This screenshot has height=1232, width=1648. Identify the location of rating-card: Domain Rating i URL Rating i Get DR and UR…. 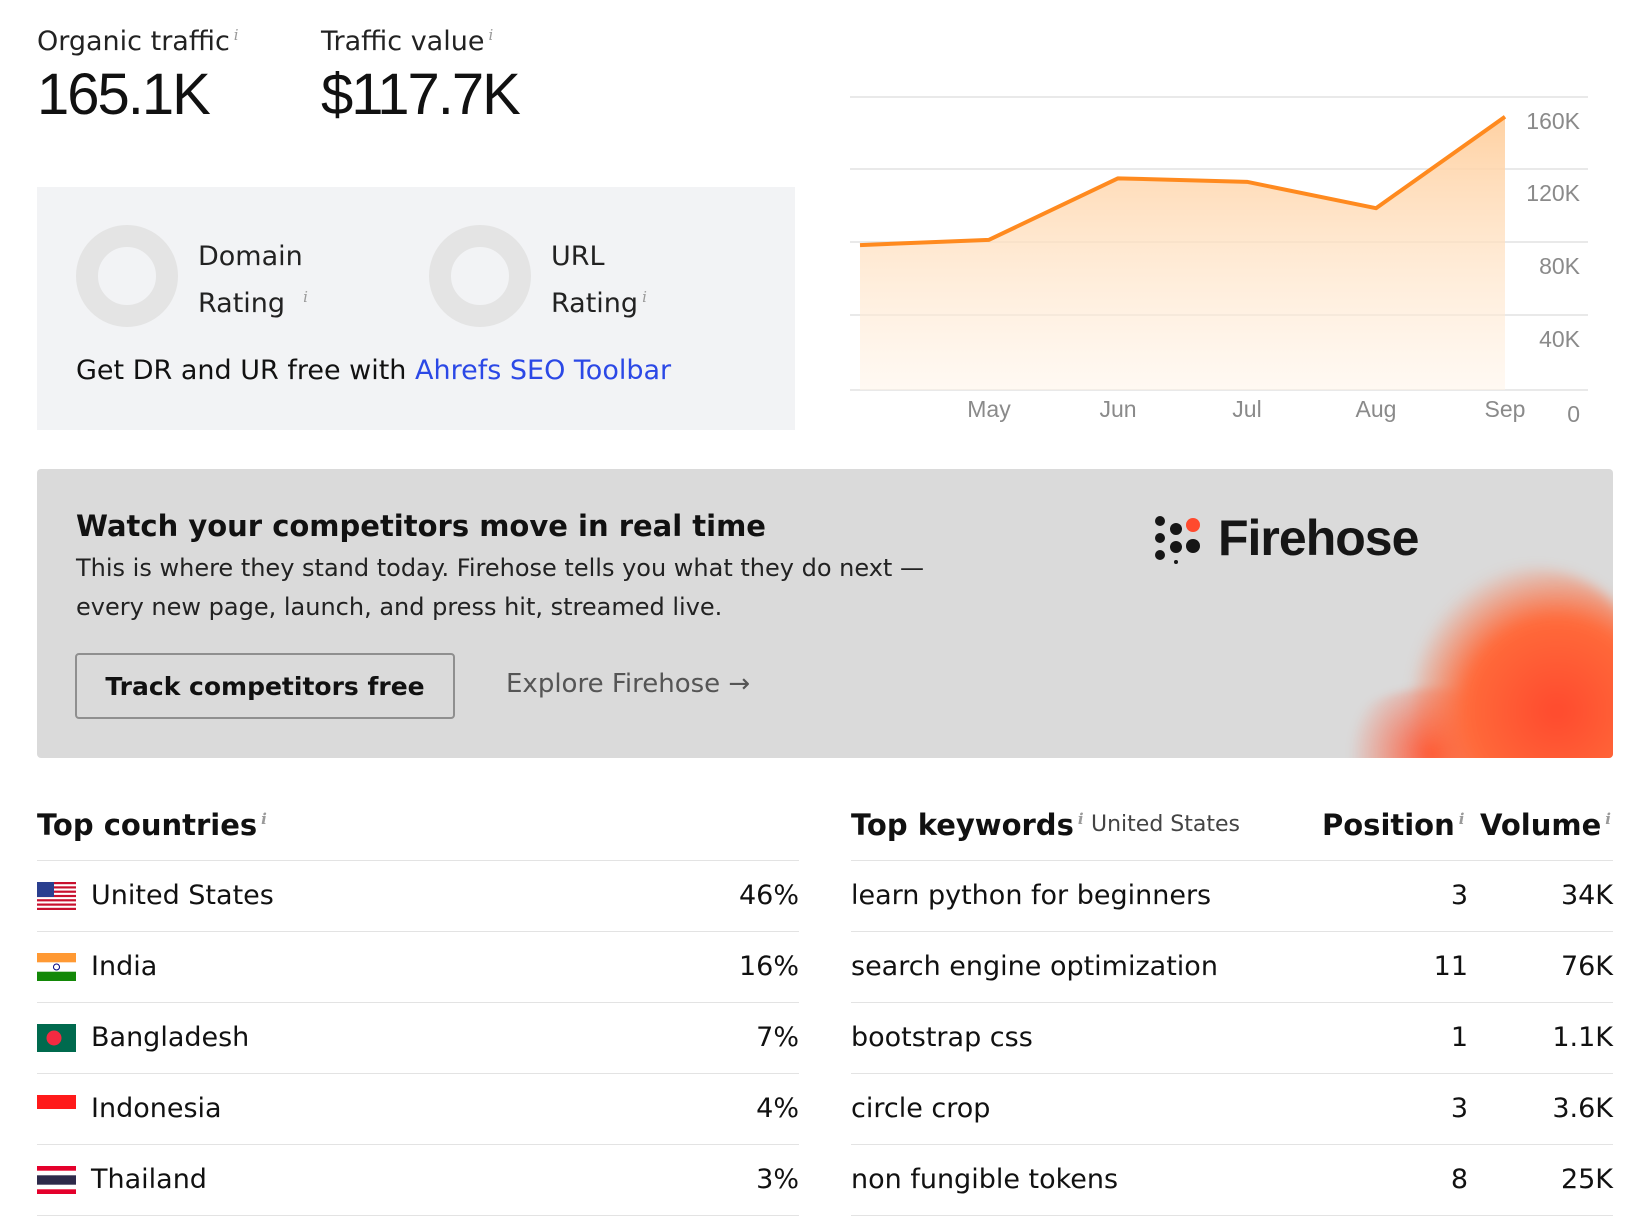
(416, 308).